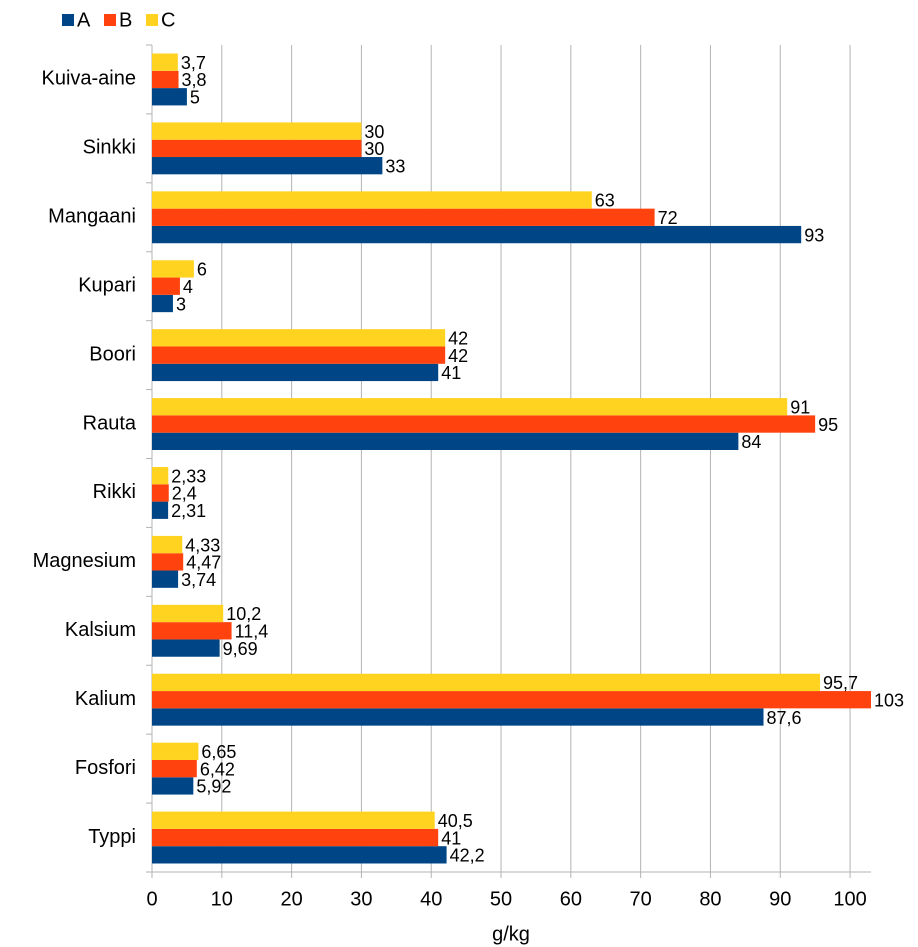 This screenshot has height=947, width=918. I want to click on y-tick-label: Mangaani, so click(92, 217).